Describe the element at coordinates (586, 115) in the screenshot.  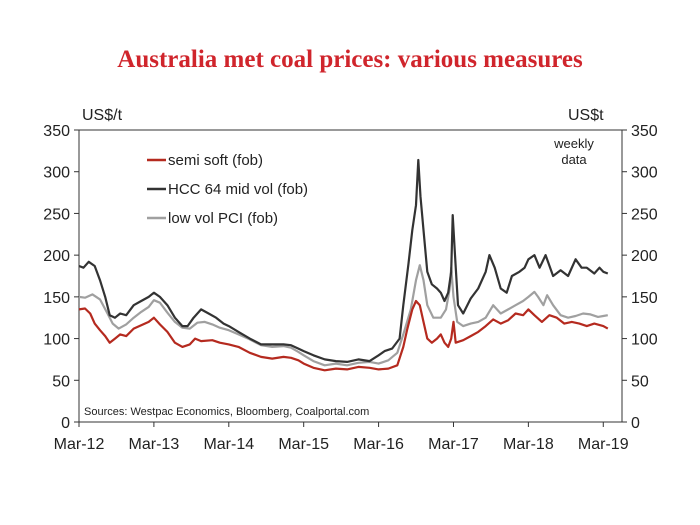
I see `y-axis-label-right: US$t` at that location.